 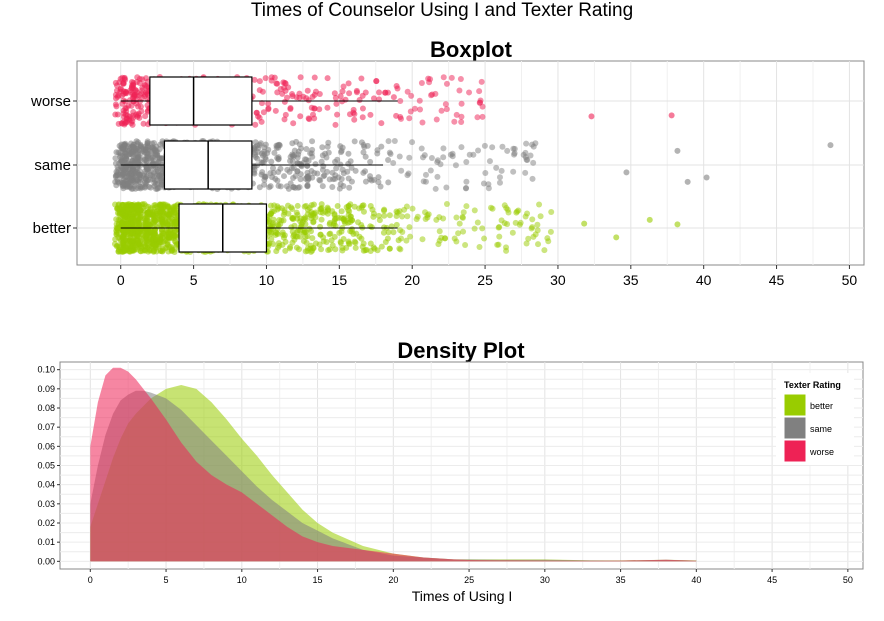 I want to click on boxplot-x-tick-label: 20, so click(x=412, y=280).